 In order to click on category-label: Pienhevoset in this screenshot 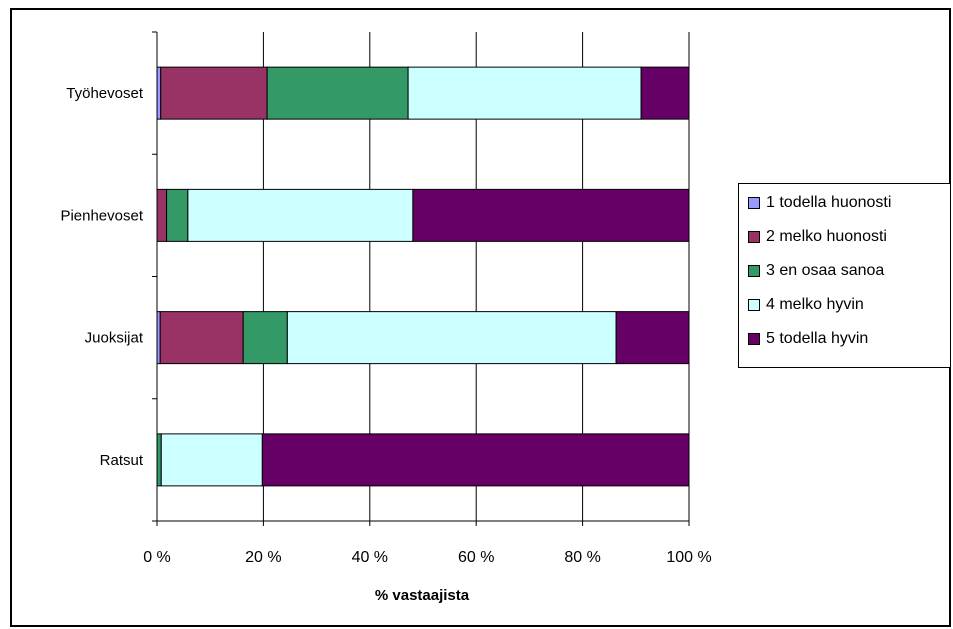, I will do `click(101, 215)`.